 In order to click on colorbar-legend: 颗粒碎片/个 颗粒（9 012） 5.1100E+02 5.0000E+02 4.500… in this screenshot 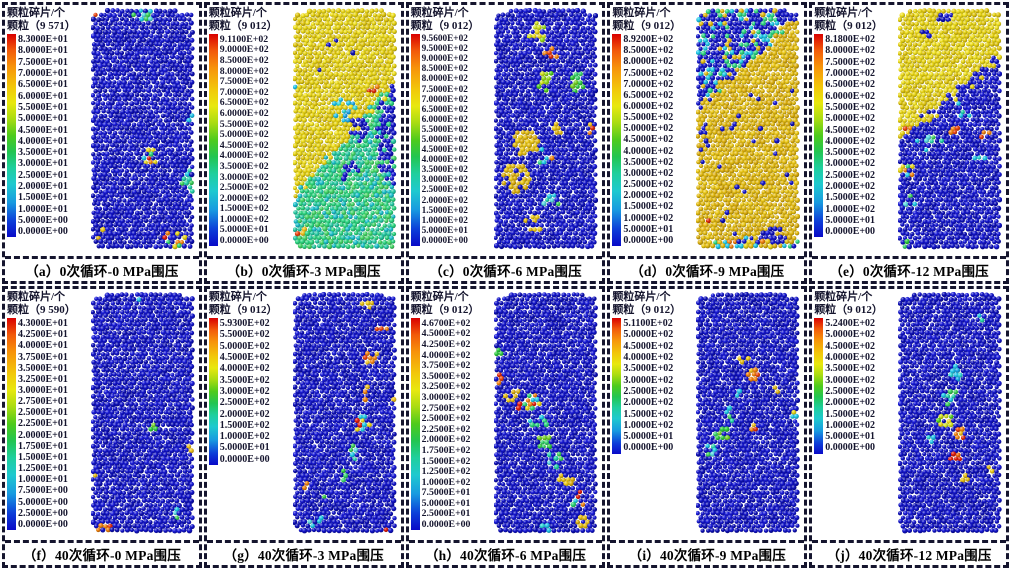, I will do `click(651, 371)`.